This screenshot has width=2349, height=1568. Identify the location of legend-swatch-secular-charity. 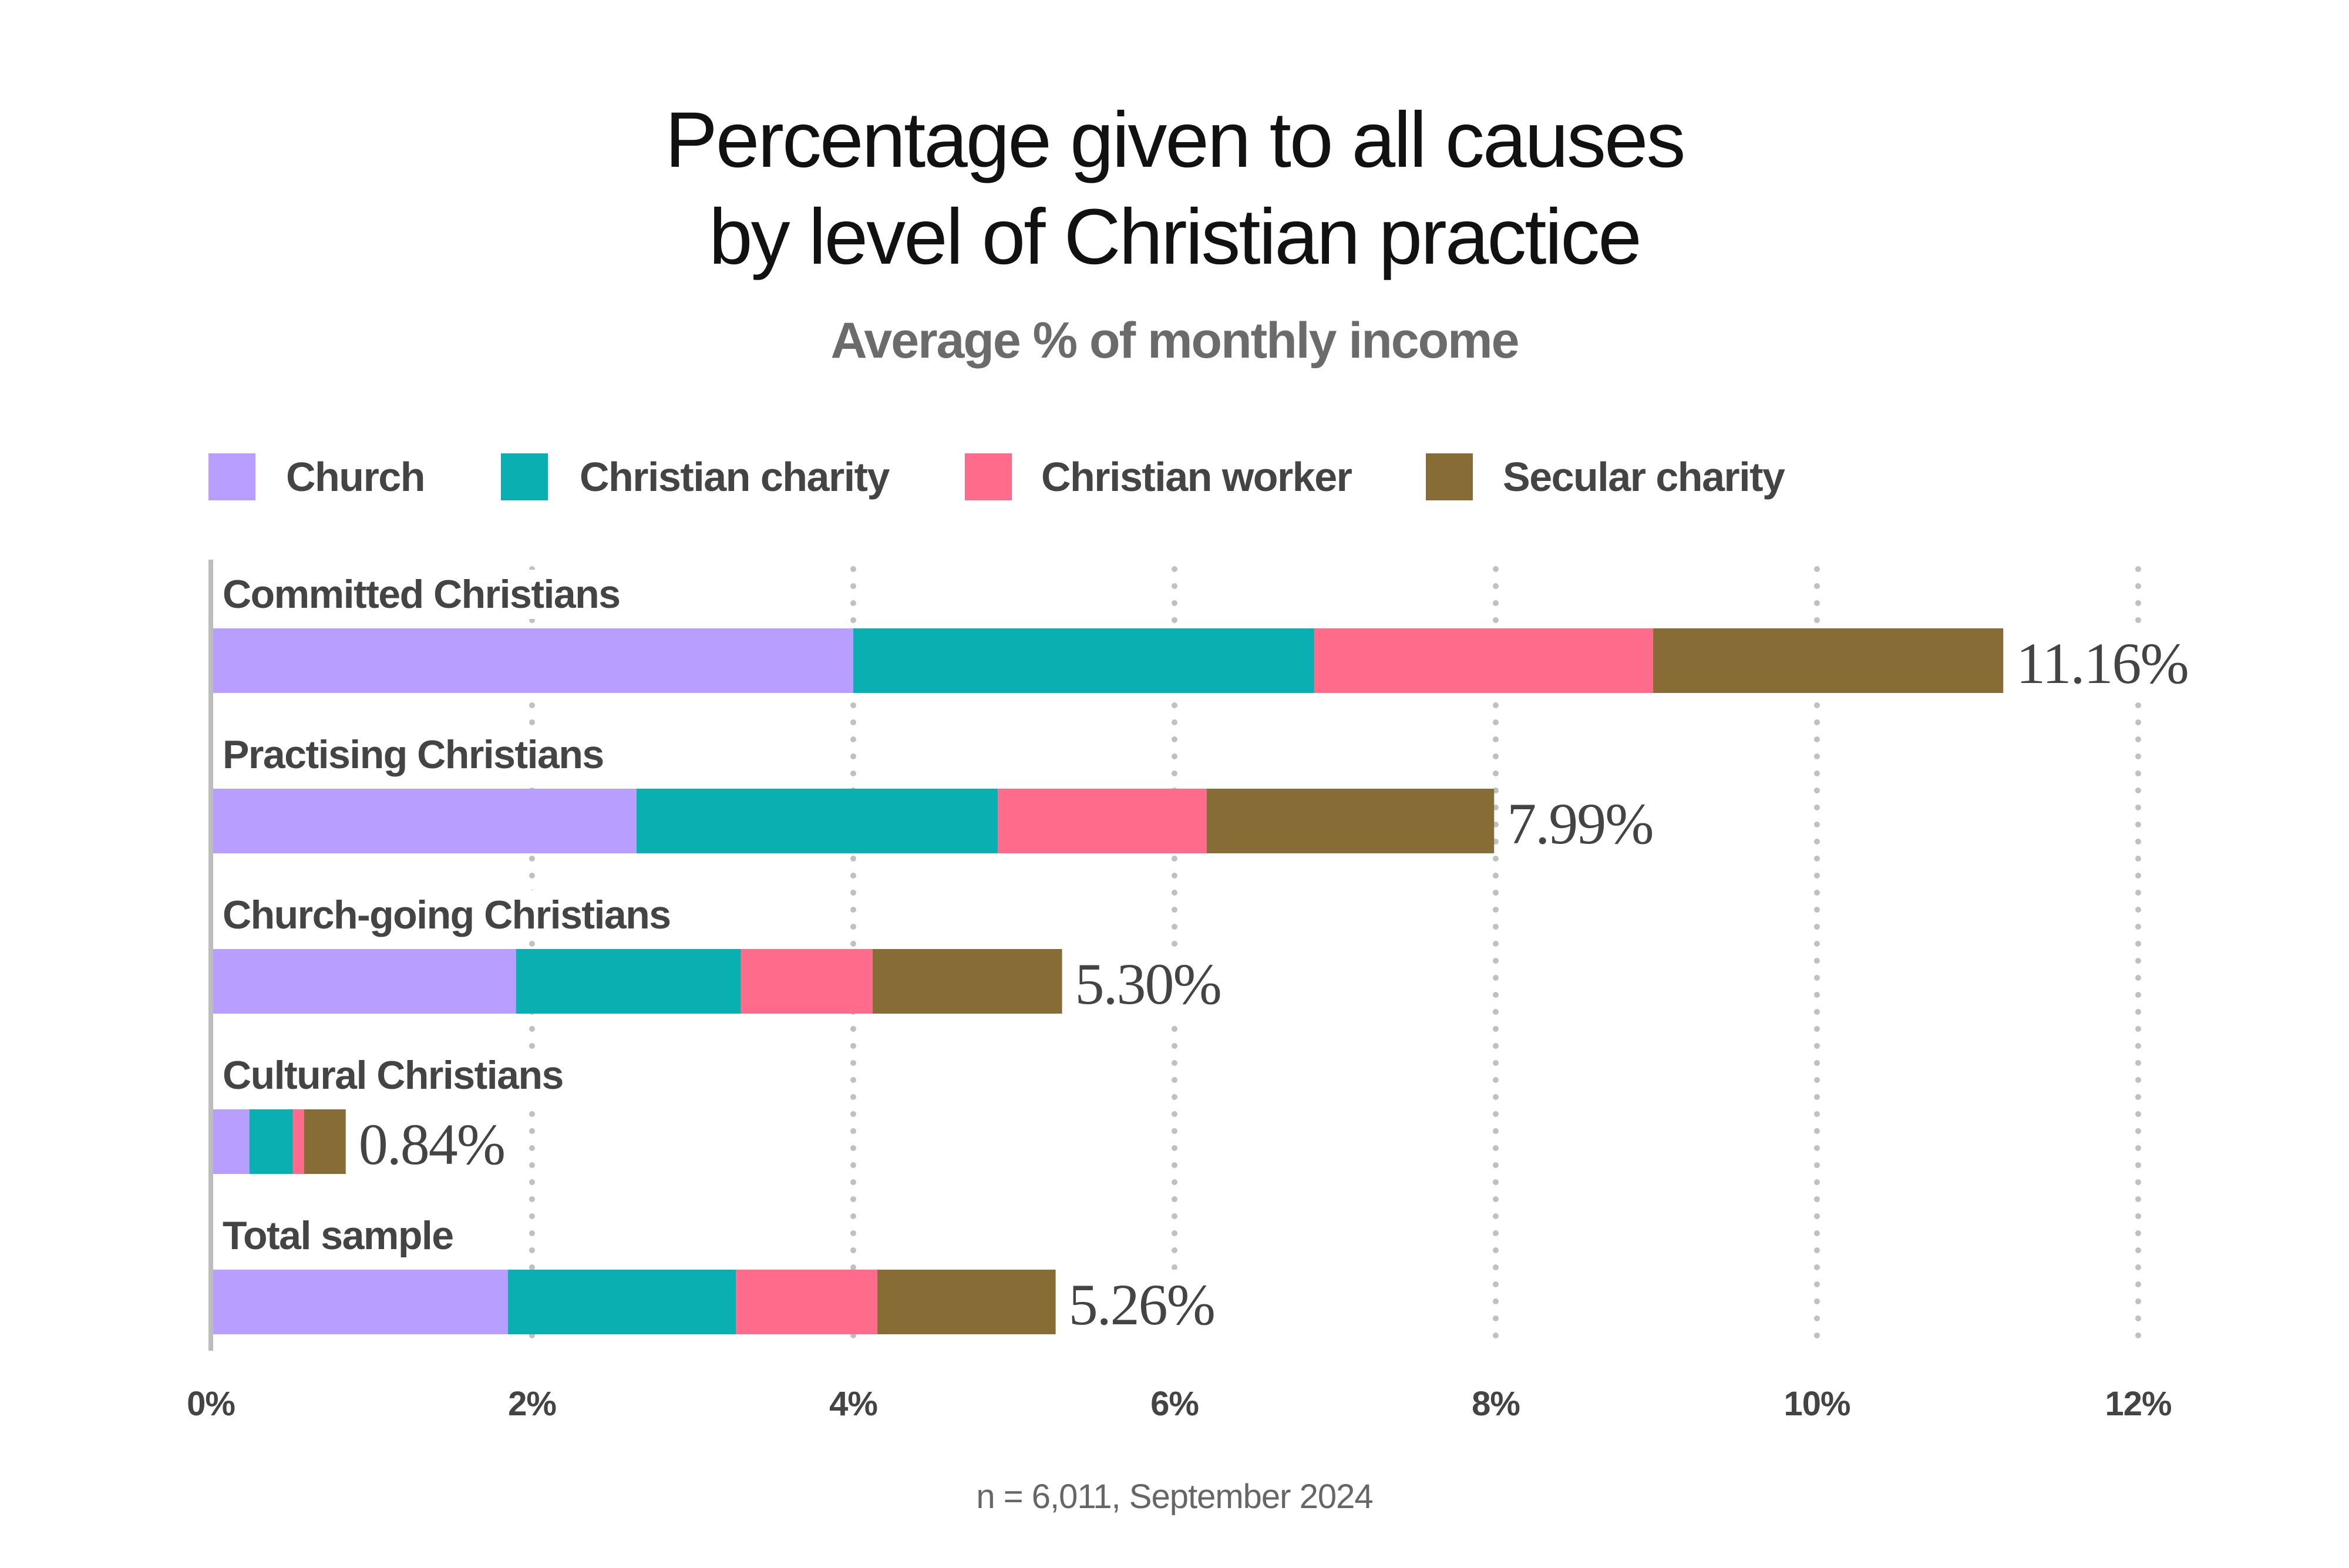
(1450, 477).